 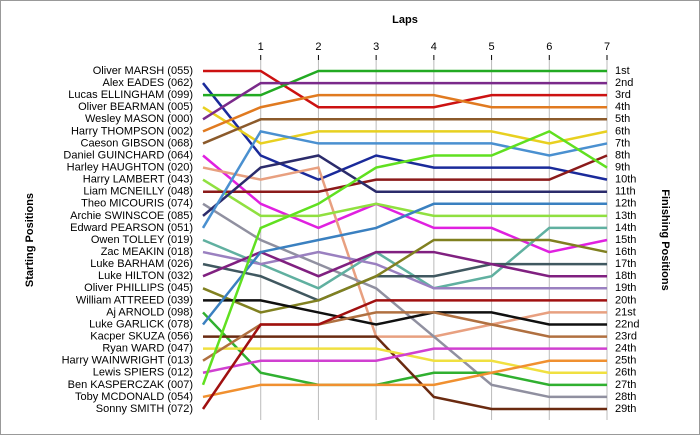 I want to click on y2-tick-label: 5th, so click(x=622, y=119).